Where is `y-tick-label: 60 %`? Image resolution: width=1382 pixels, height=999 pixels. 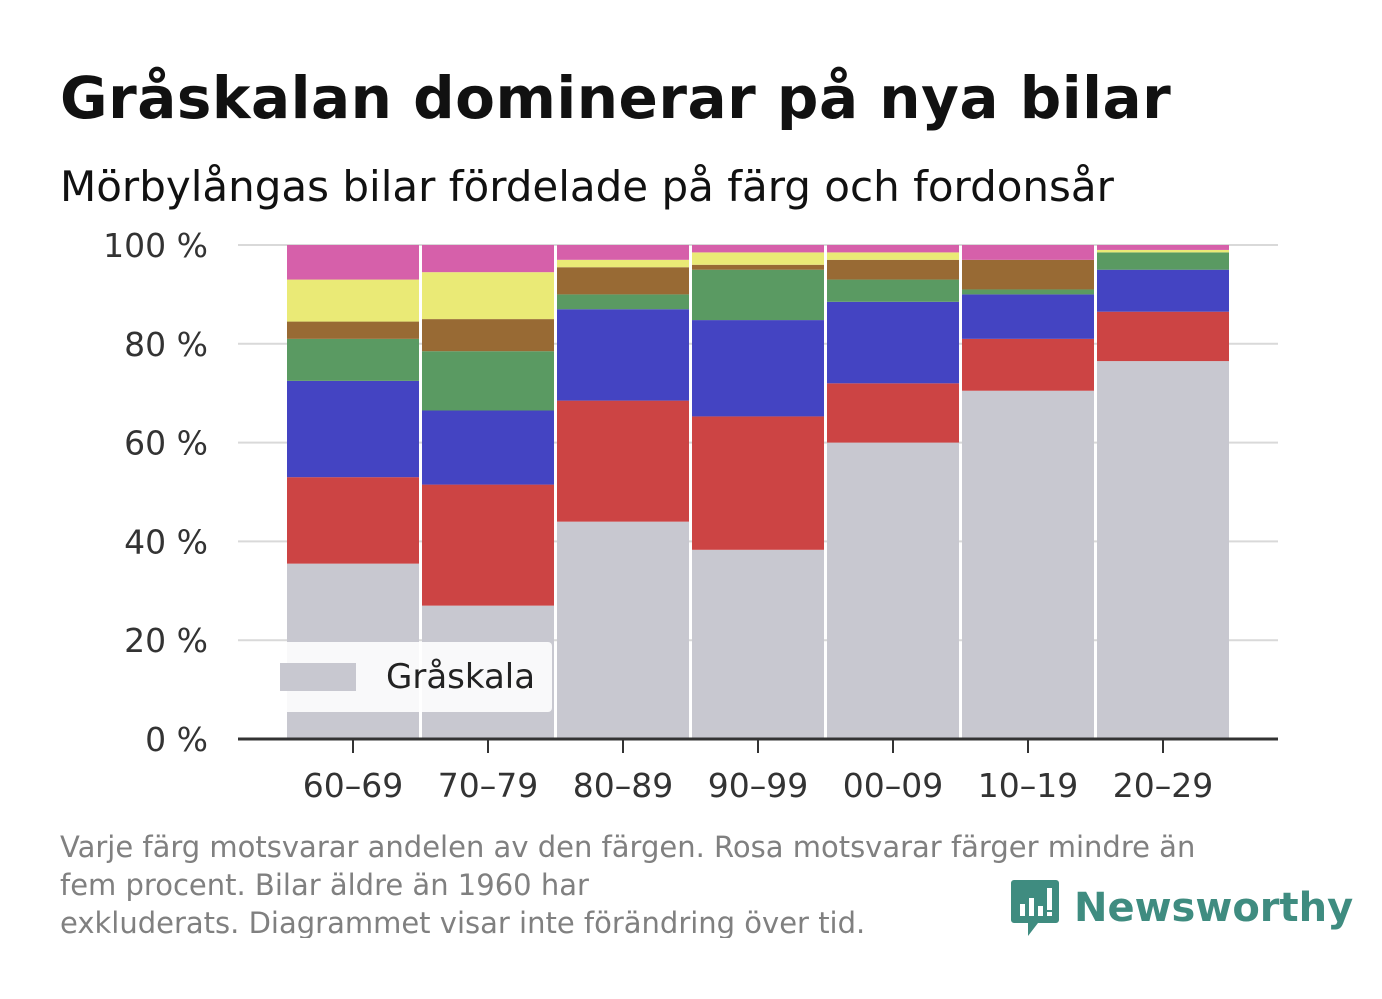
y-tick-label: 60 % is located at coordinates (166, 443).